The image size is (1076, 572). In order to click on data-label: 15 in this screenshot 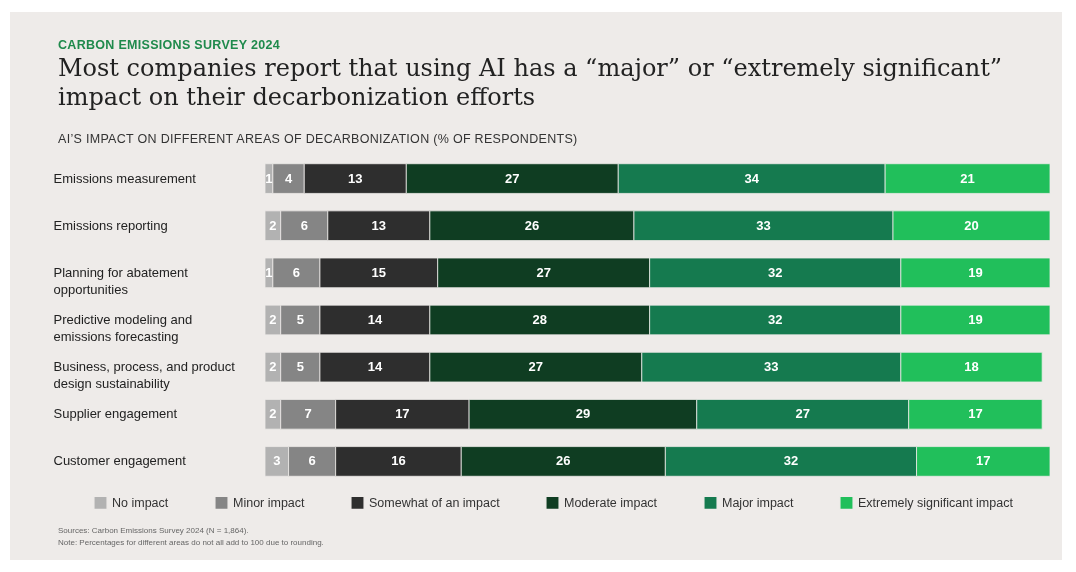, I will do `click(379, 272)`.